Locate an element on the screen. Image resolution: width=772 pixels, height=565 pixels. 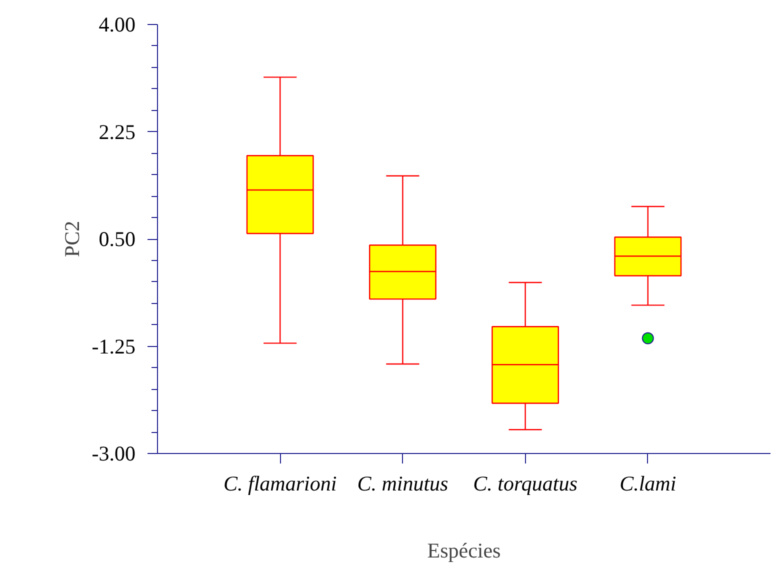
y-tick-label: -1.25 is located at coordinates (114, 346).